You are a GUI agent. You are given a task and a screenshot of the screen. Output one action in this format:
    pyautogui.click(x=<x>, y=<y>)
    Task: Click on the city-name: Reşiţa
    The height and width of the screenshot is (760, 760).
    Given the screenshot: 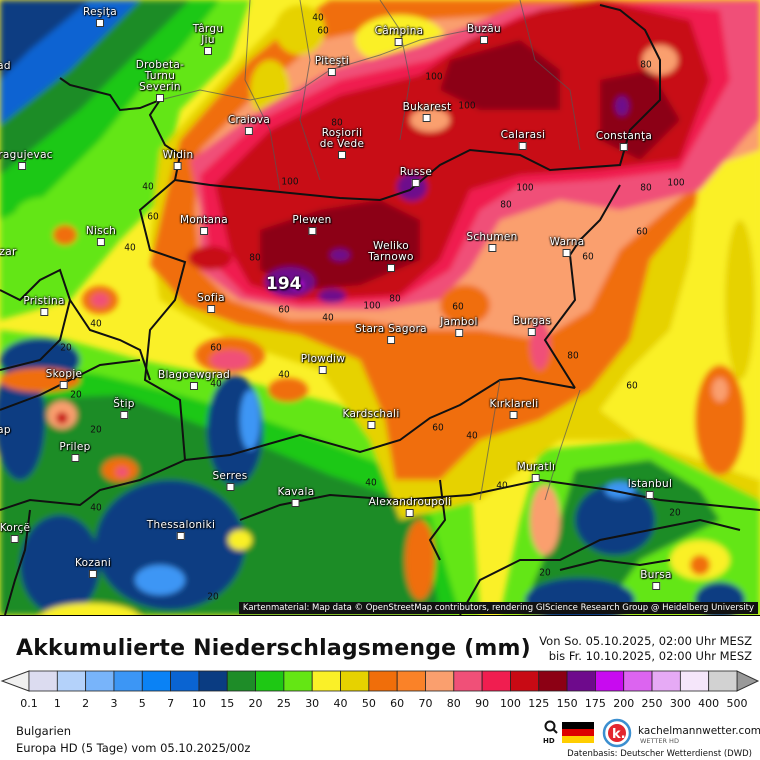 What is the action you would take?
    pyautogui.click(x=100, y=12)
    